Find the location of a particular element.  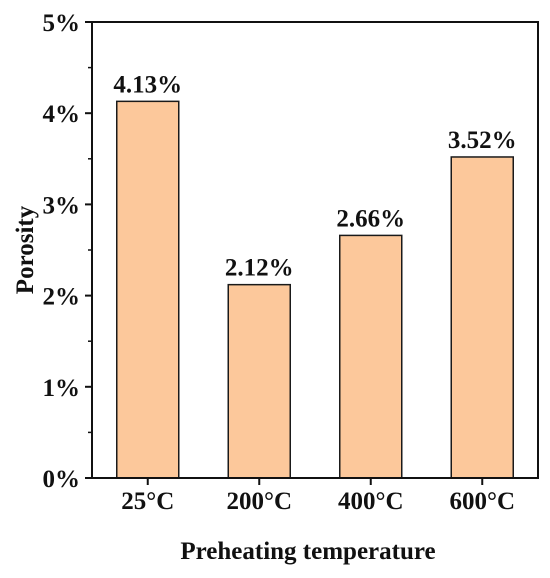

x-axis-title: Preheating temperature is located at coordinates (307, 551).